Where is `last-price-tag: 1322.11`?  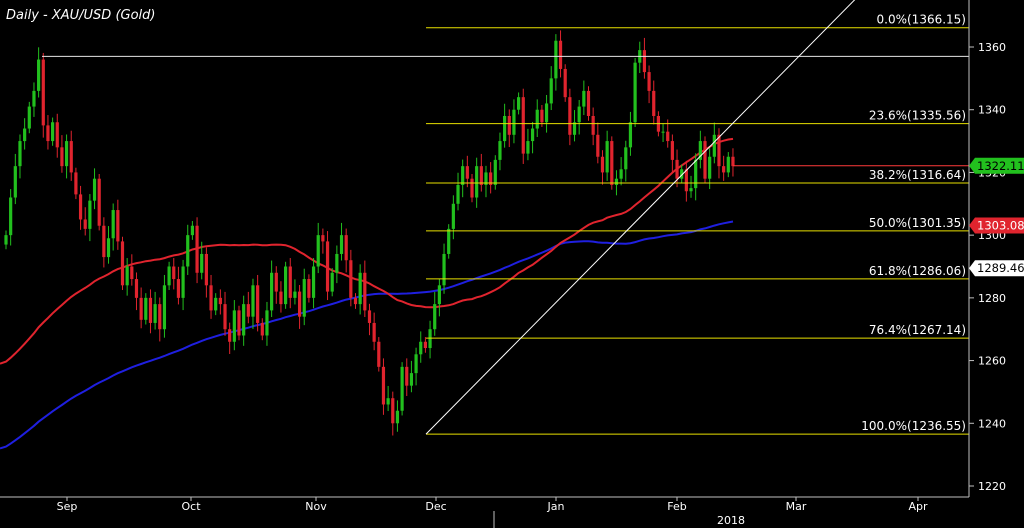
last-price-tag: 1322.11 is located at coordinates (996, 165).